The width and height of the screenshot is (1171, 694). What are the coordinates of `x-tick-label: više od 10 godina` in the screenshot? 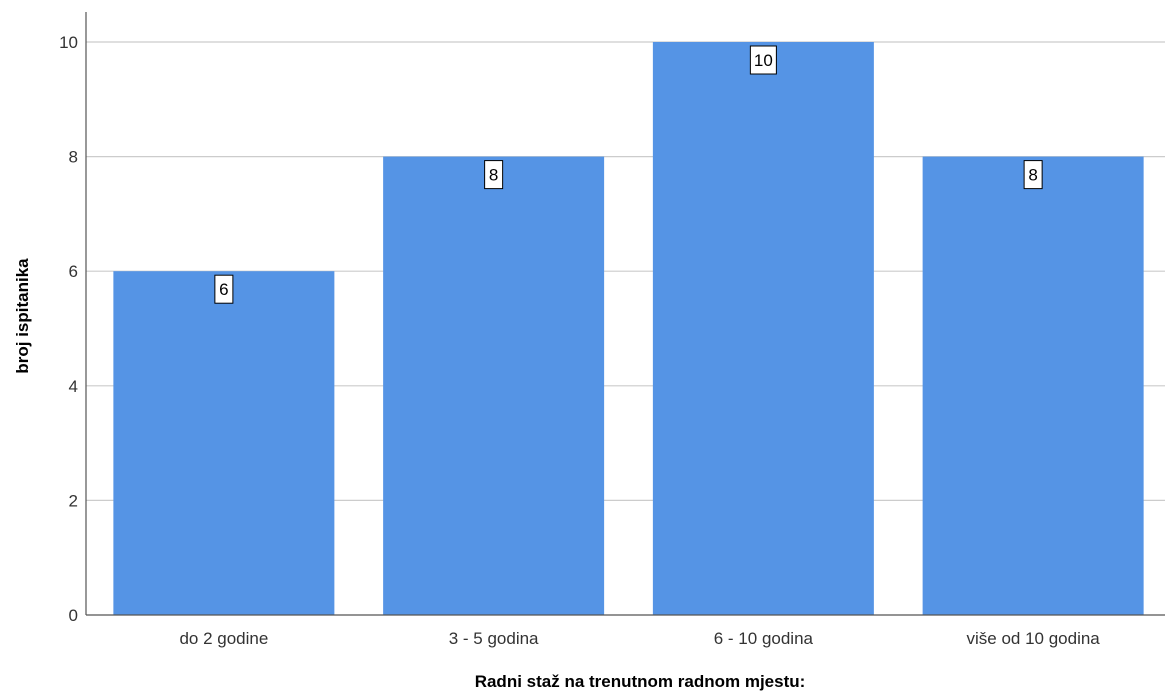 It's located at (1033, 638).